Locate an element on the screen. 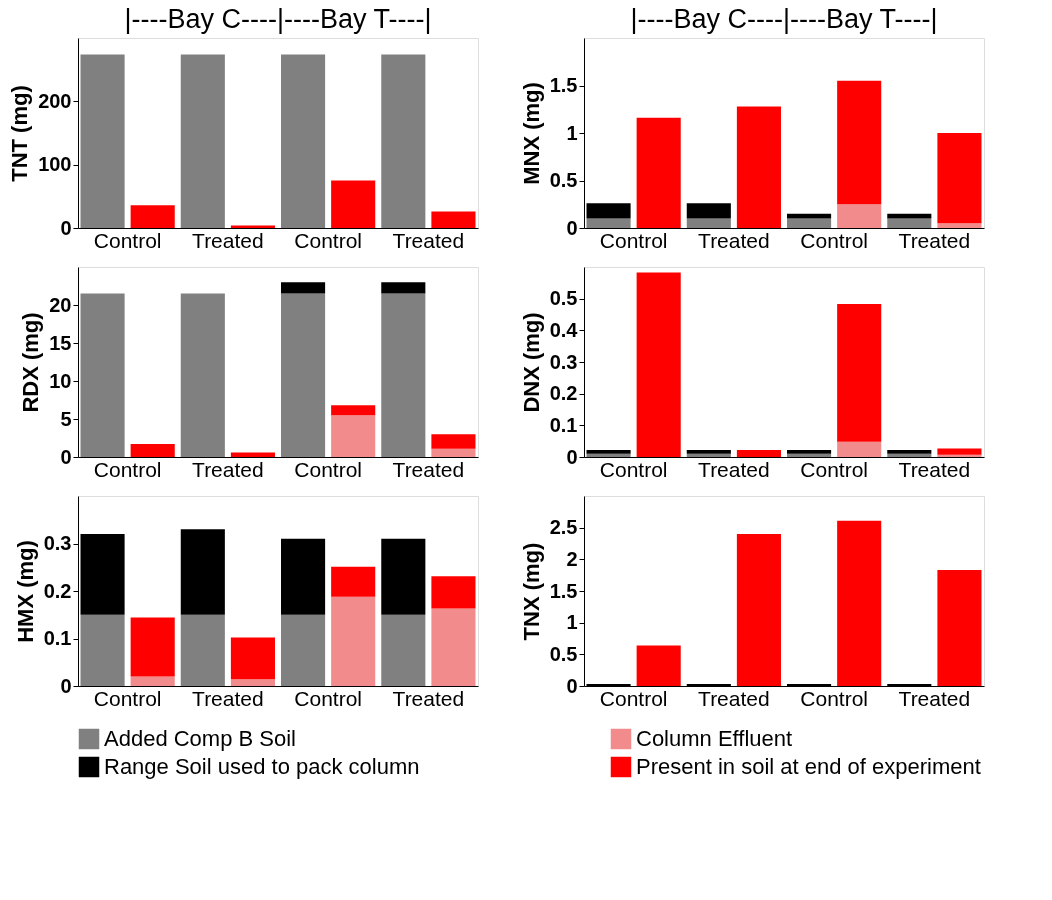  legend-label: Column Effluent is located at coordinates (714, 738).